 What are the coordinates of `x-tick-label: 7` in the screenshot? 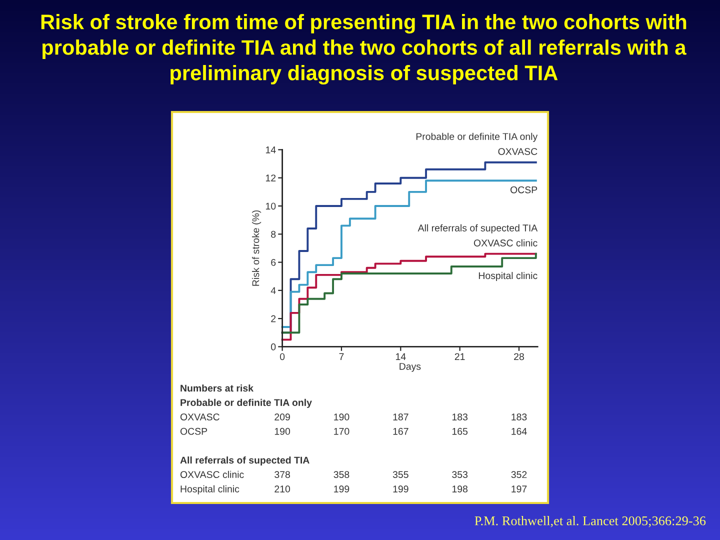 It's located at (341, 356).